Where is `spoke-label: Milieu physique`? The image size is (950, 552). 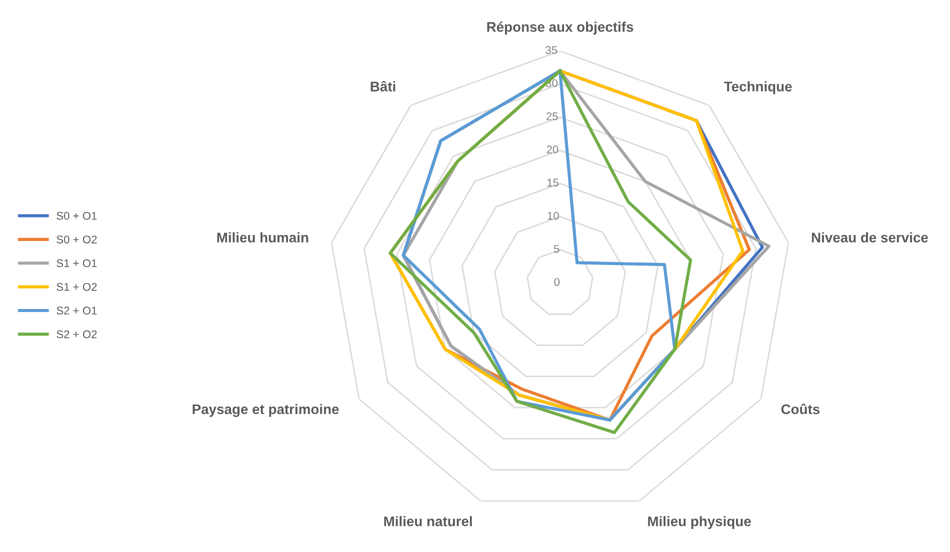
spoke-label: Milieu physique is located at coordinates (699, 523).